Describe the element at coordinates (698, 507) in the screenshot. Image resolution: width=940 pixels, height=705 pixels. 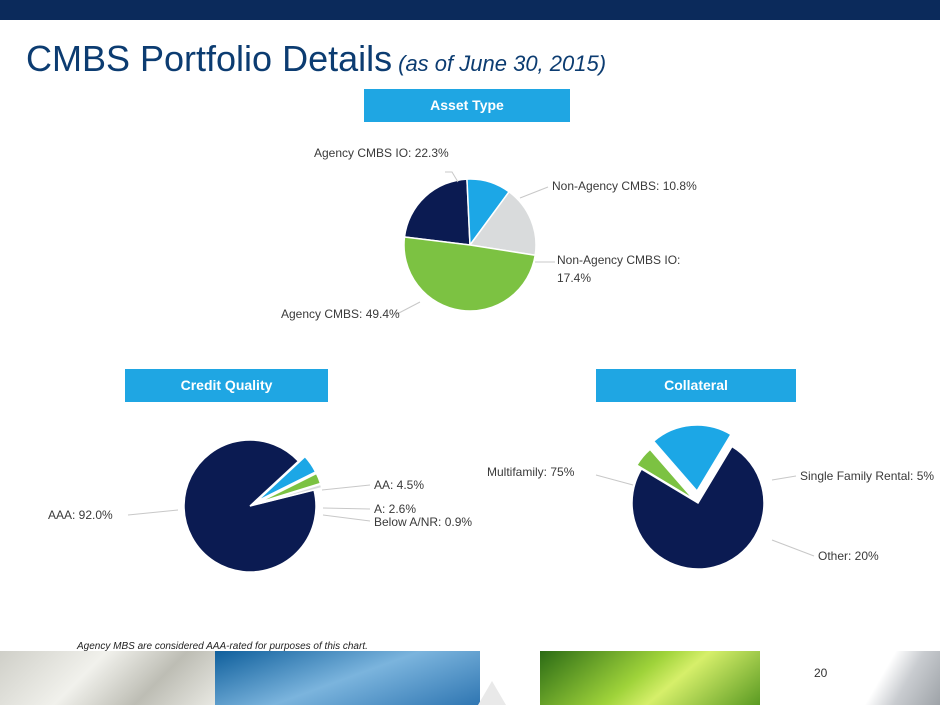
I see `collateral-slice-multifamily` at that location.